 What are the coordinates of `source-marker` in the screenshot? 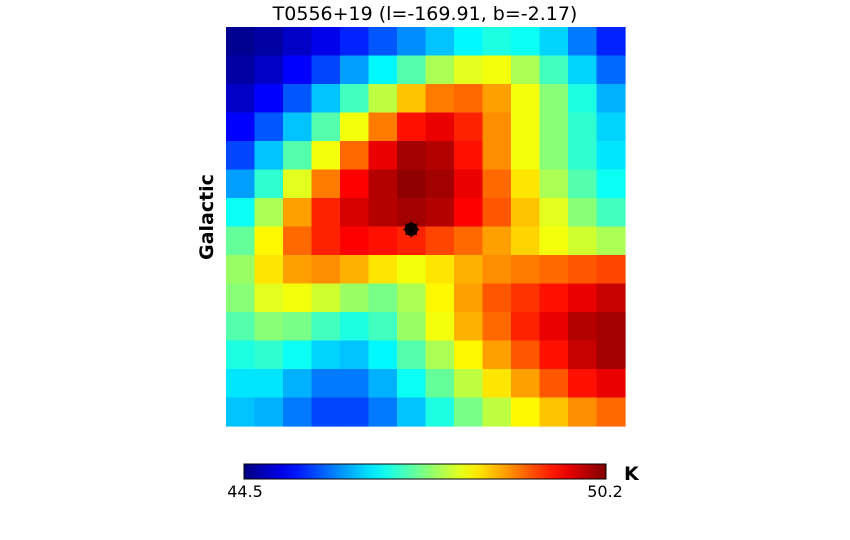 It's located at (411, 229).